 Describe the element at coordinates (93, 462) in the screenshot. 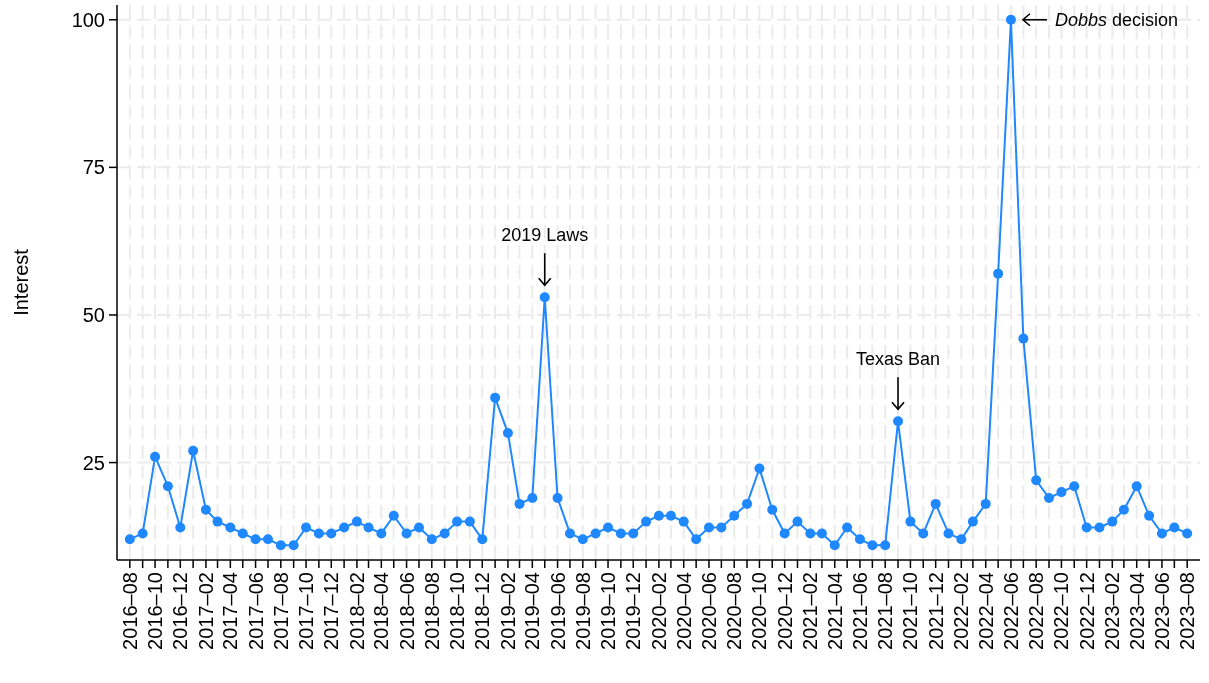

I see `y-tick-label: 25` at that location.